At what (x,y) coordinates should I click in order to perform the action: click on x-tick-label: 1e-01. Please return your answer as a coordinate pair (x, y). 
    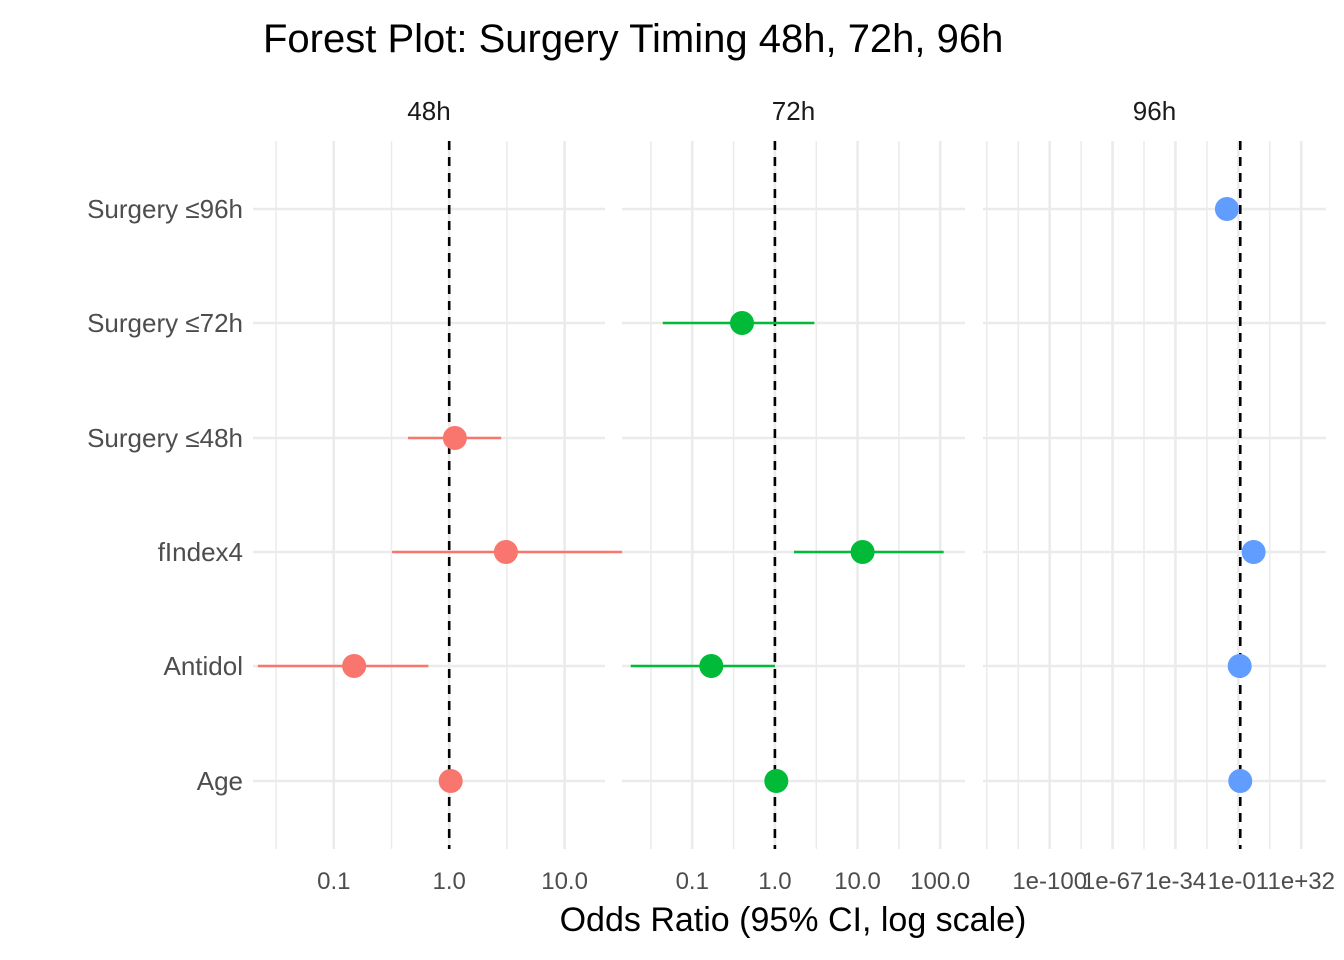
    Looking at the image, I should click on (1238, 881).